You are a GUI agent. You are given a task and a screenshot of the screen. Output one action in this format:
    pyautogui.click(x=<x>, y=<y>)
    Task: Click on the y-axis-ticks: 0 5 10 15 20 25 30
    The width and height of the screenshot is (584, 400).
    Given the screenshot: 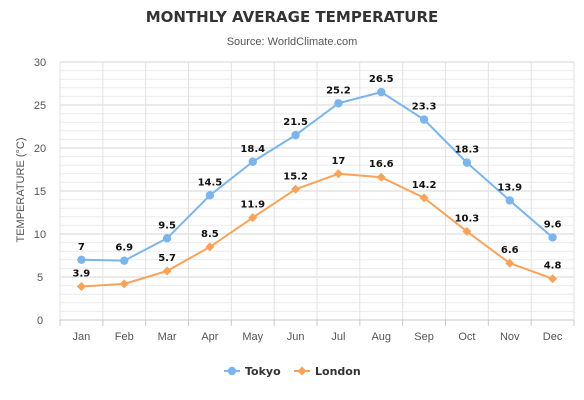 What is the action you would take?
    pyautogui.click(x=40, y=192)
    